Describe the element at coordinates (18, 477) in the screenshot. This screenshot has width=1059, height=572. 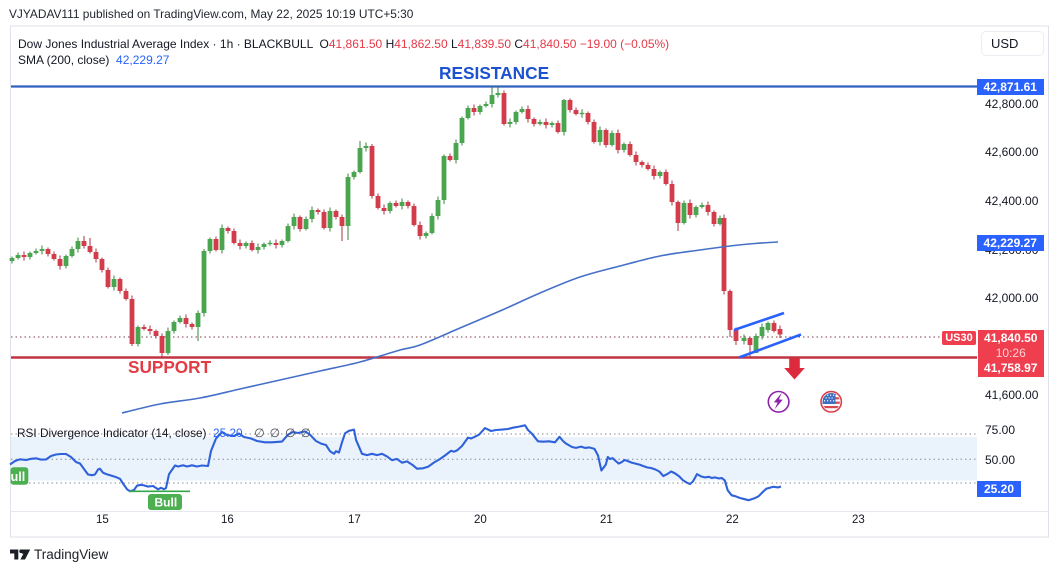
I see `svg-text: ull` at that location.